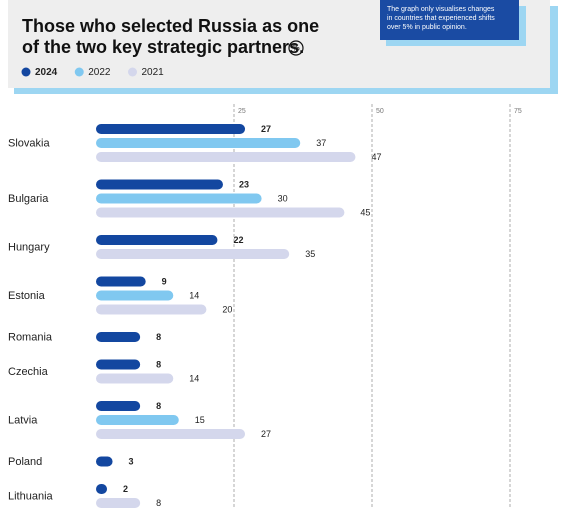 The width and height of the screenshot is (570, 508). I want to click on legend-label: 2024, so click(46, 72).